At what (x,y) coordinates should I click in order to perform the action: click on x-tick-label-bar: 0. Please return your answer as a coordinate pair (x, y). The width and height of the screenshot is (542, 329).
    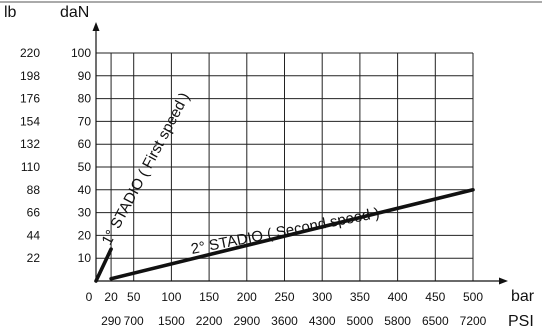
    Looking at the image, I should click on (89, 297).